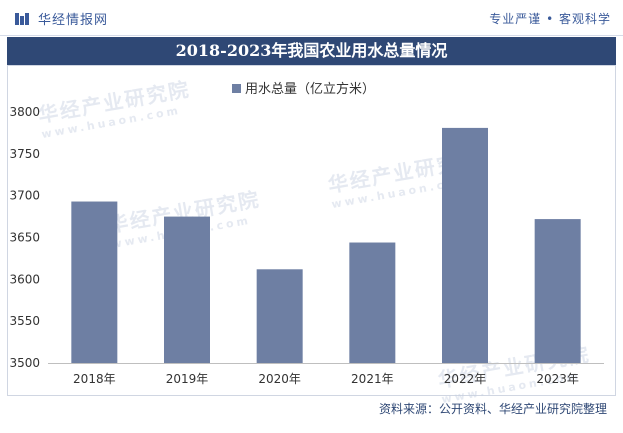  I want to click on y-tick-label: 3750, so click(24, 154).